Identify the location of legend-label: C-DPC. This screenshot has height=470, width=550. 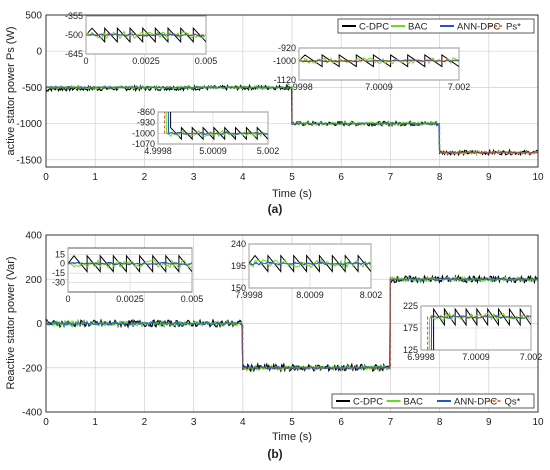
(374, 27).